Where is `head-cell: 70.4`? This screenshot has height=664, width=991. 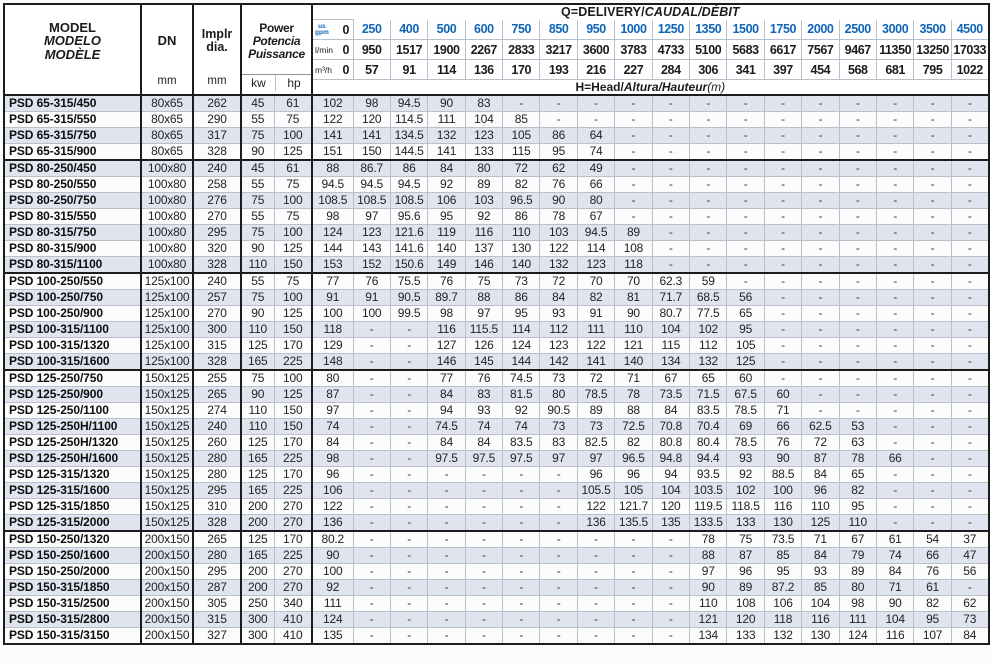
head-cell: 70.4 is located at coordinates (708, 426).